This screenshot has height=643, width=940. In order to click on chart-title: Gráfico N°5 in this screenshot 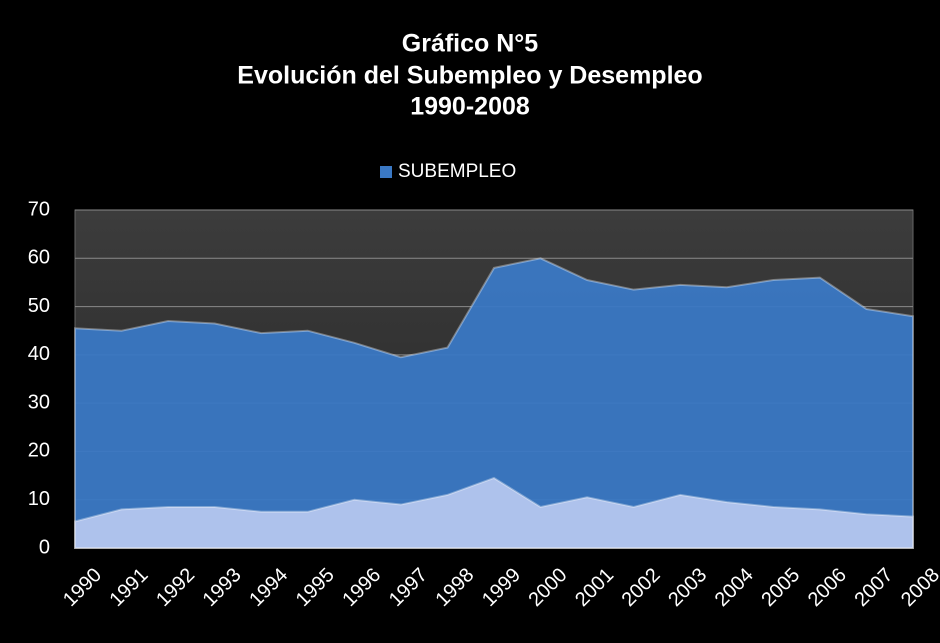, I will do `click(470, 44)`.